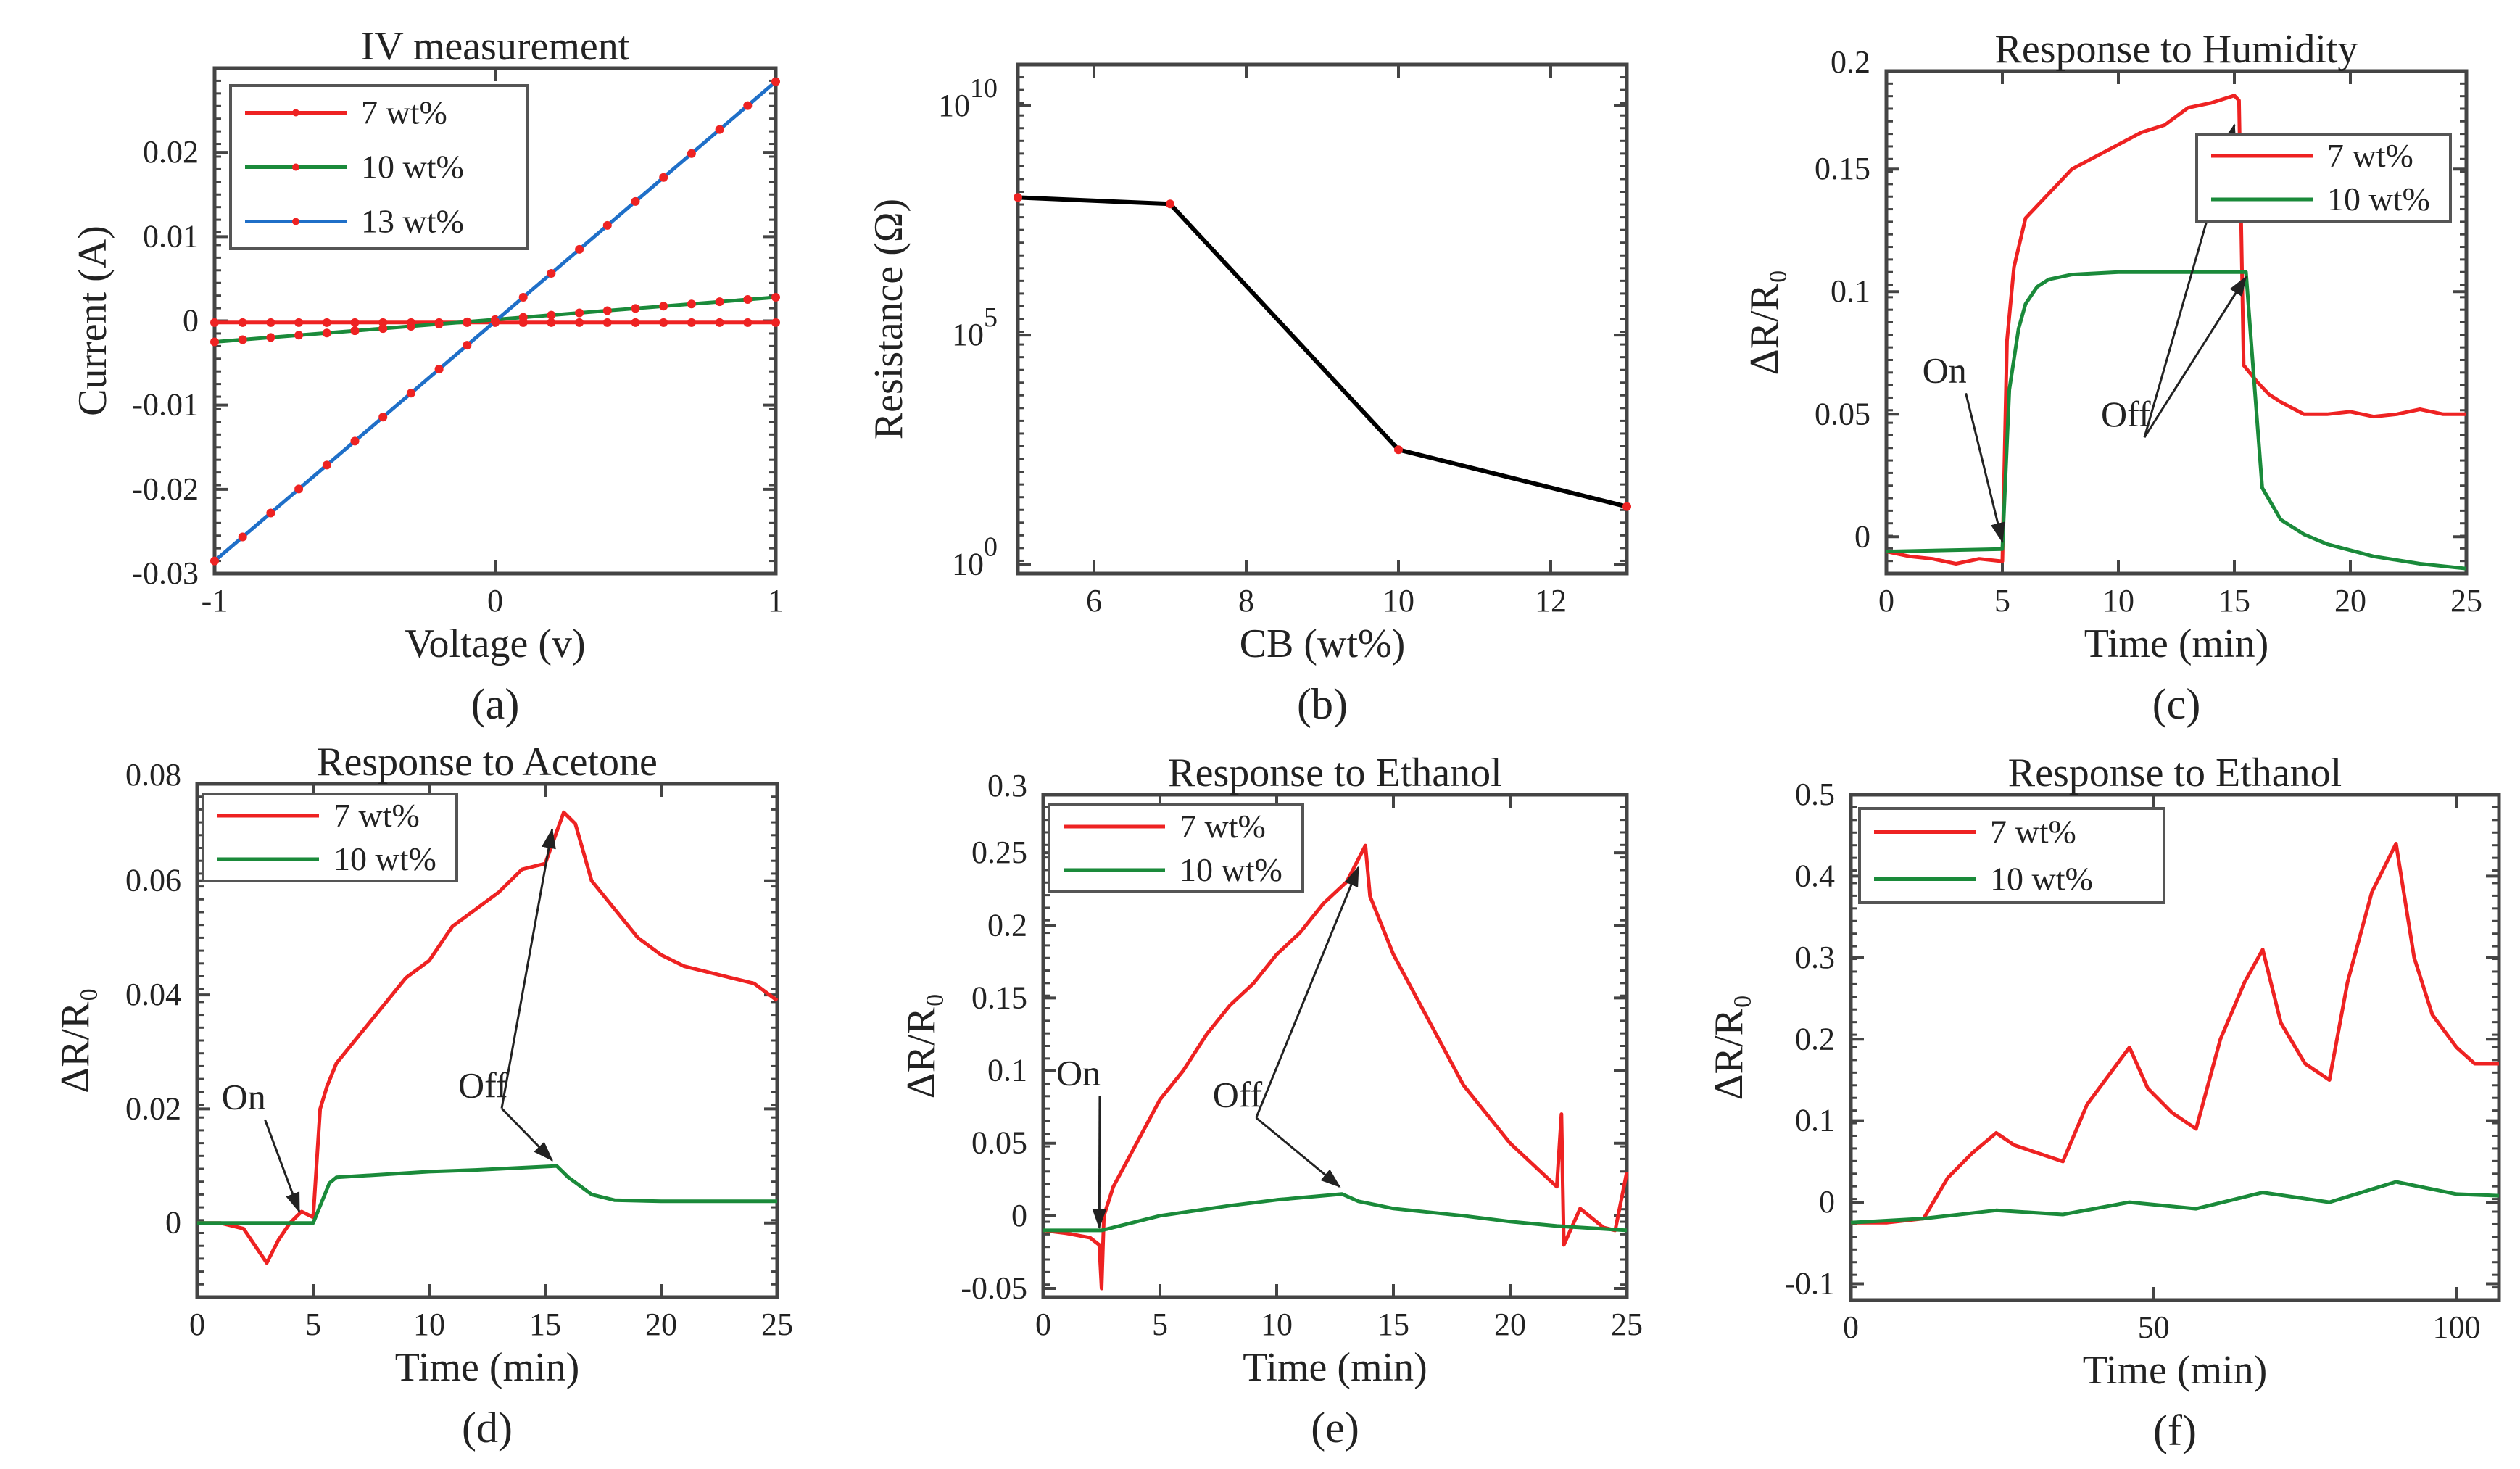 This screenshot has height=1469, width=2520. What do you see at coordinates (1842, 168) in the screenshot?
I see `y-tick-label: 0.15` at bounding box center [1842, 168].